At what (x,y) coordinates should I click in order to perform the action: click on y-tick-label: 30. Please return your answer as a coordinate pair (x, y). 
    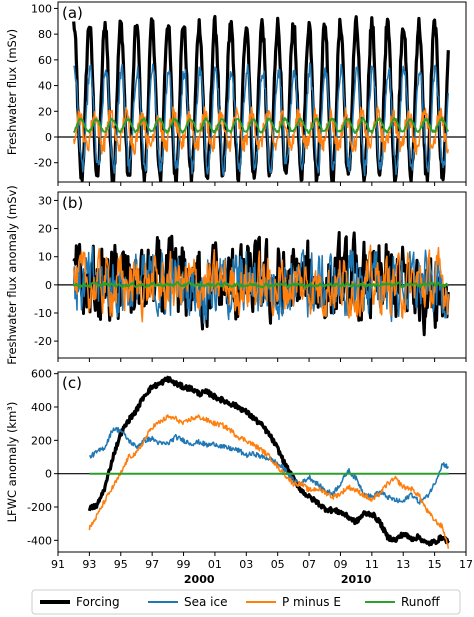
    Looking at the image, I should click on (45, 200).